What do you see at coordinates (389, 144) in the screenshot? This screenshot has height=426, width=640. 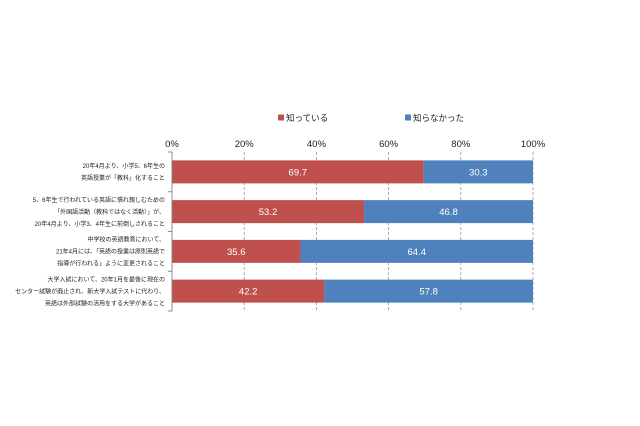 I see `x-tick-label: 60%` at bounding box center [389, 144].